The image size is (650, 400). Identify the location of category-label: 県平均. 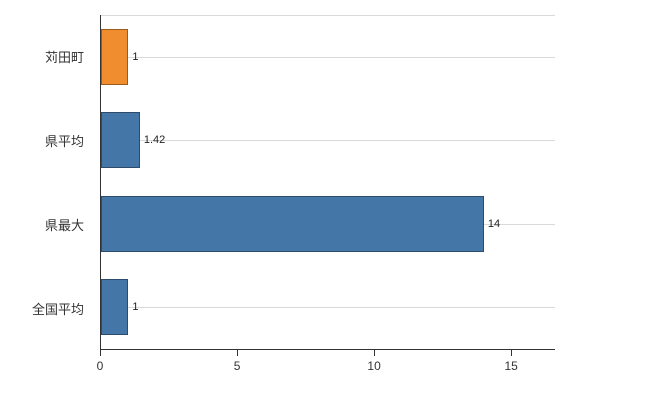
(64, 142).